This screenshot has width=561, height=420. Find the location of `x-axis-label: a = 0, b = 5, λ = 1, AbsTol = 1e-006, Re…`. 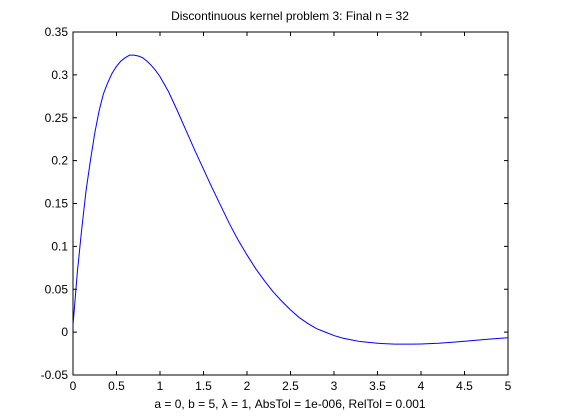

x-axis-label: a = 0, b = 5, λ = 1, AbsTol = 1e-006, Re… is located at coordinates (290, 404).